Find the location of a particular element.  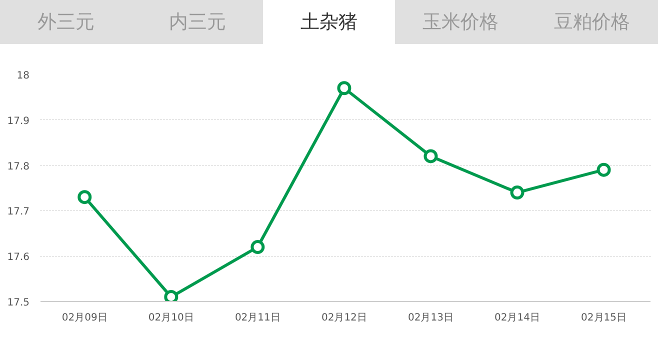

x-tick-label: 02月13日 is located at coordinates (431, 318).